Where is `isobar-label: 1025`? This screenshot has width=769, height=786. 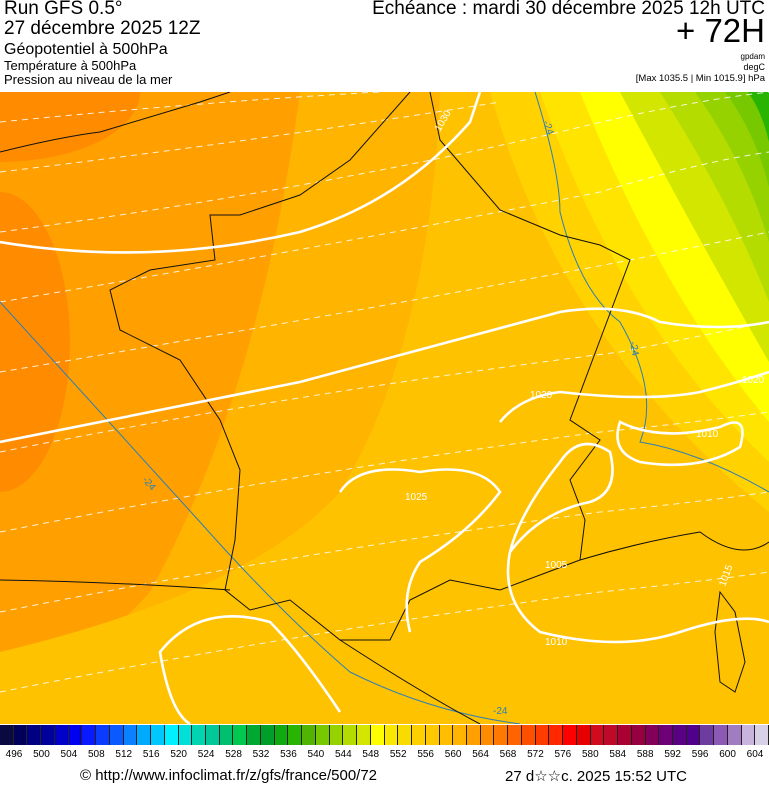 isobar-label: 1025 is located at coordinates (416, 497).